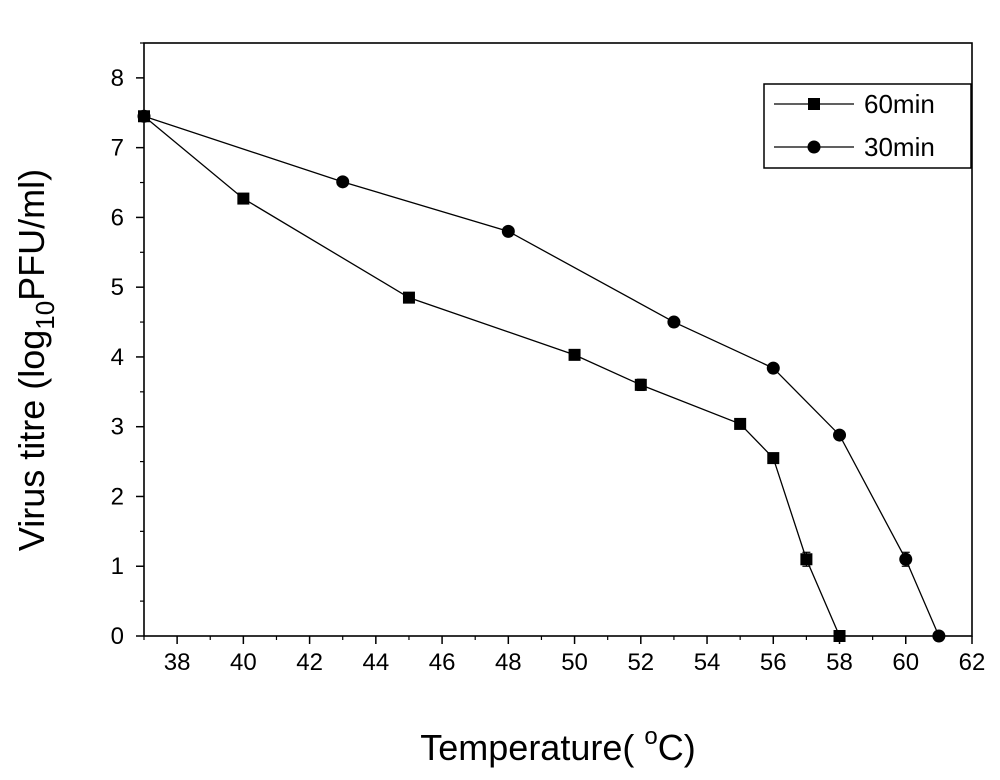  I want to click on legend-label-30min: 30min, so click(899, 147).